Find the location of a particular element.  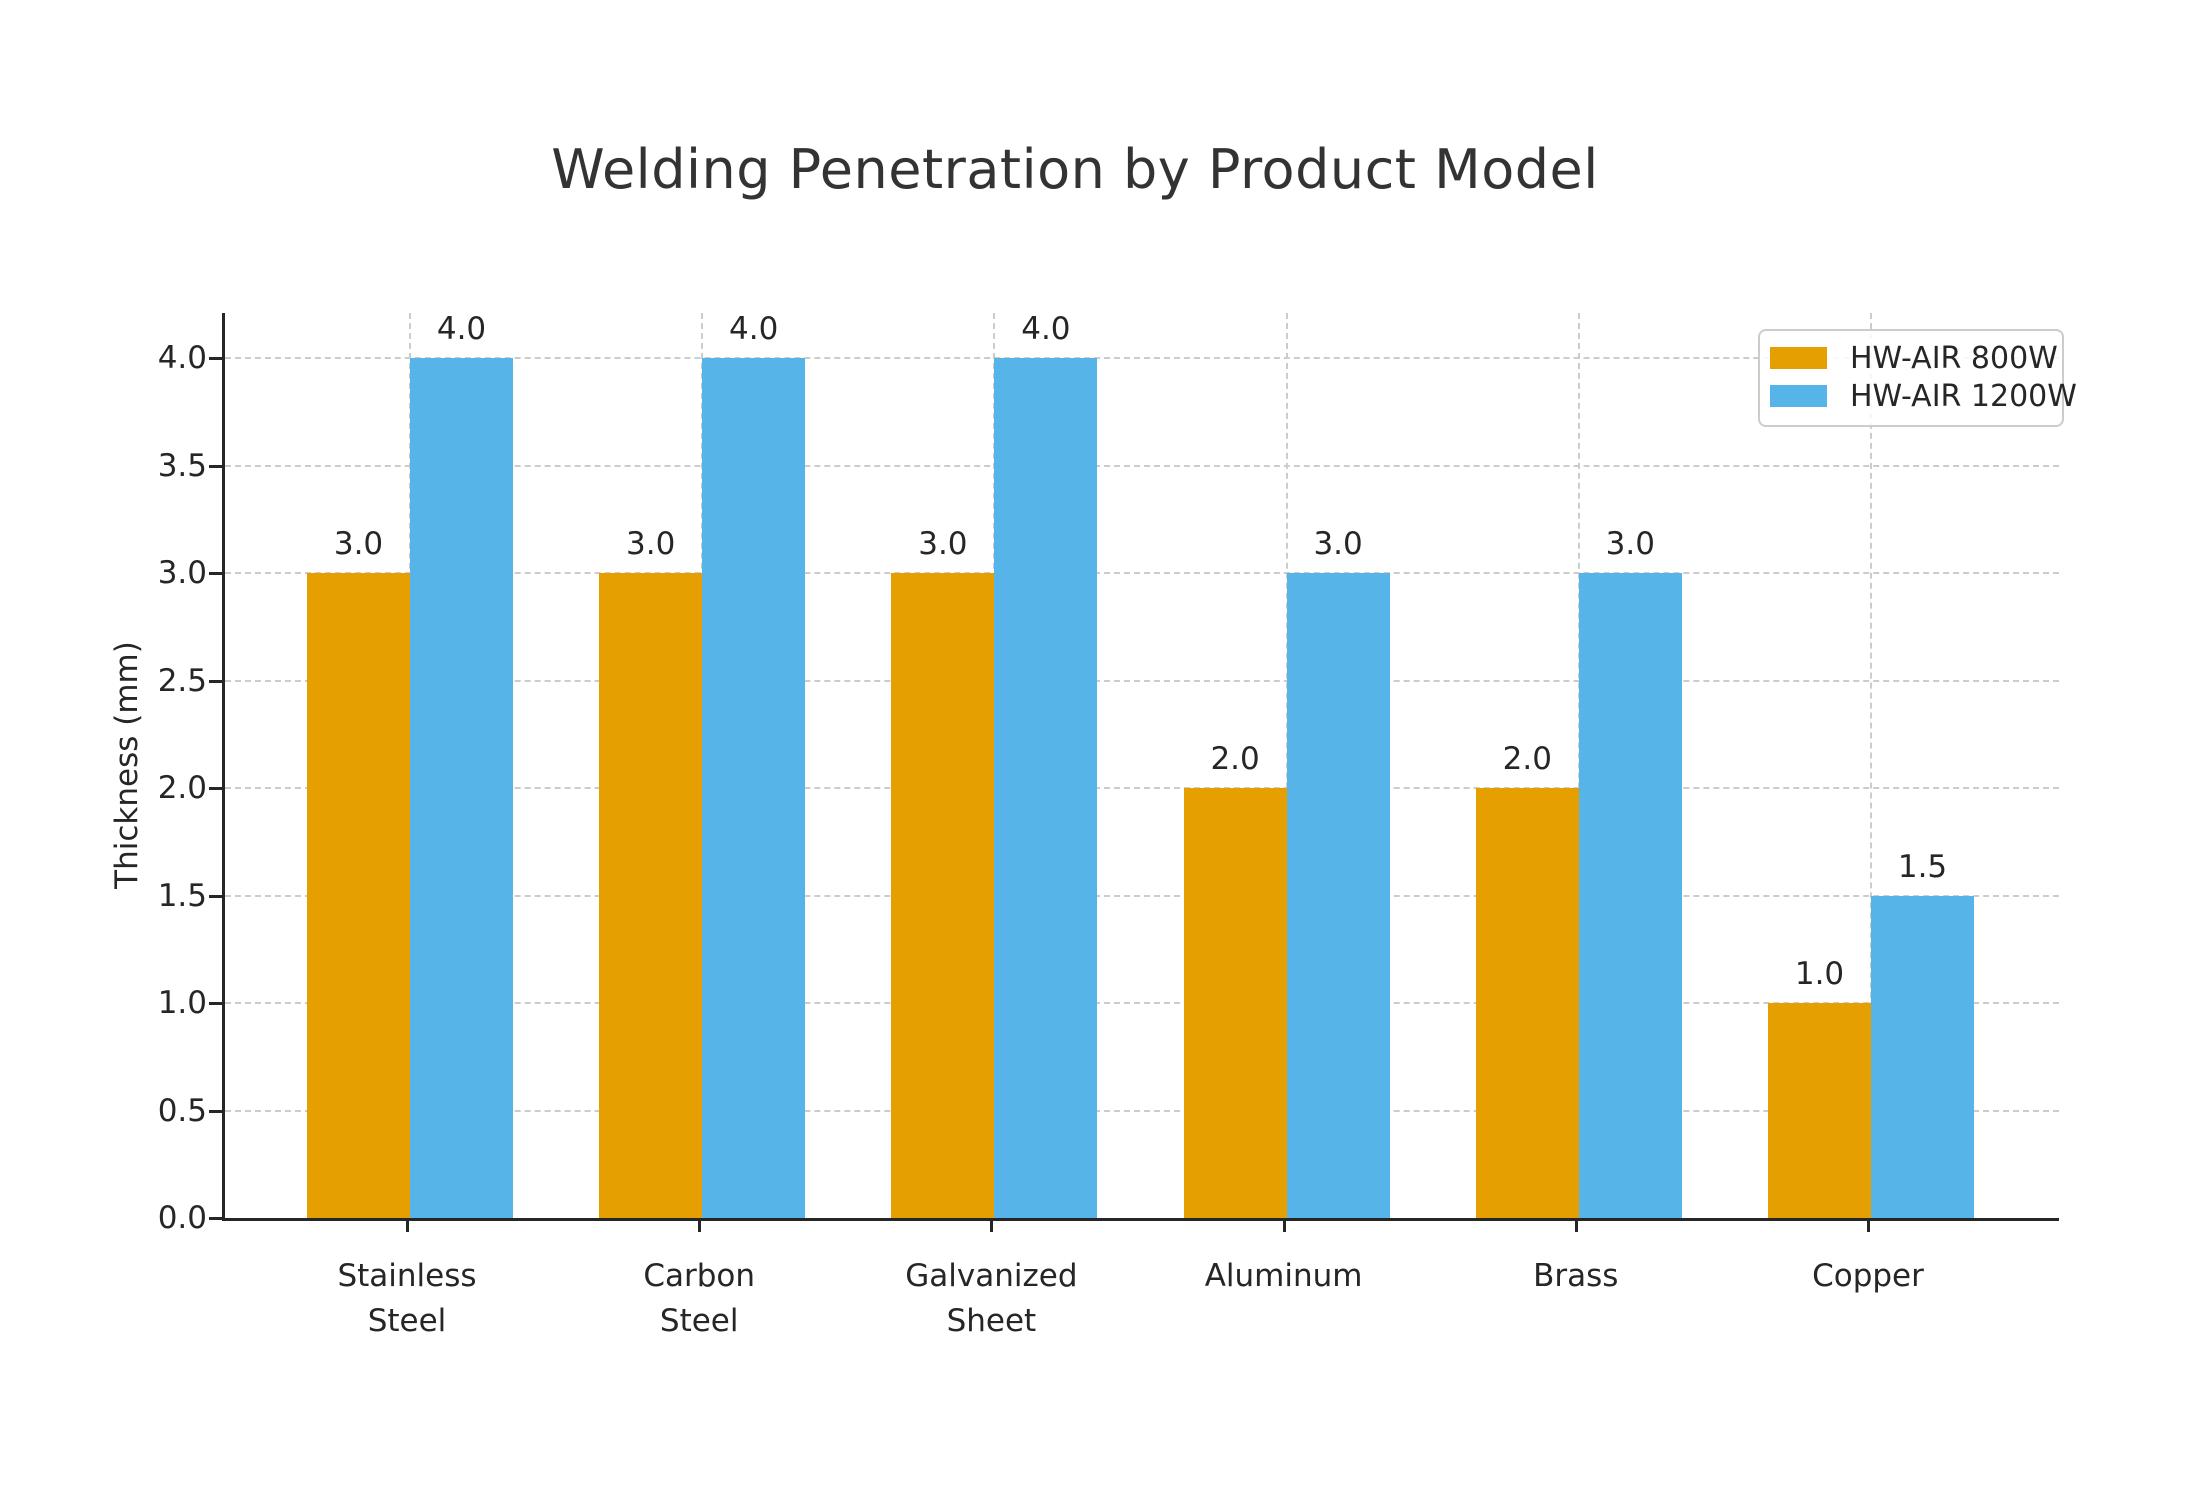

x-tick-label: Aluminum is located at coordinates (1283, 1276).